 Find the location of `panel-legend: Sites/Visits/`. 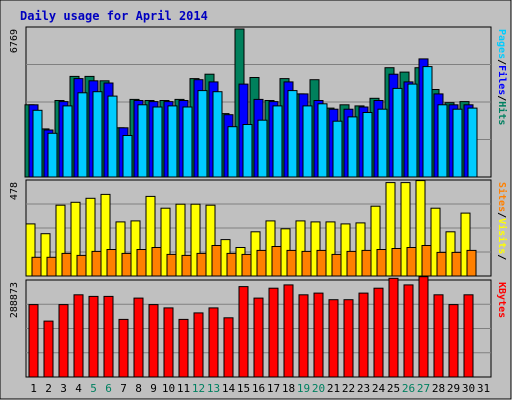

panel-legend: Sites/Visits/ is located at coordinates (502, 221).